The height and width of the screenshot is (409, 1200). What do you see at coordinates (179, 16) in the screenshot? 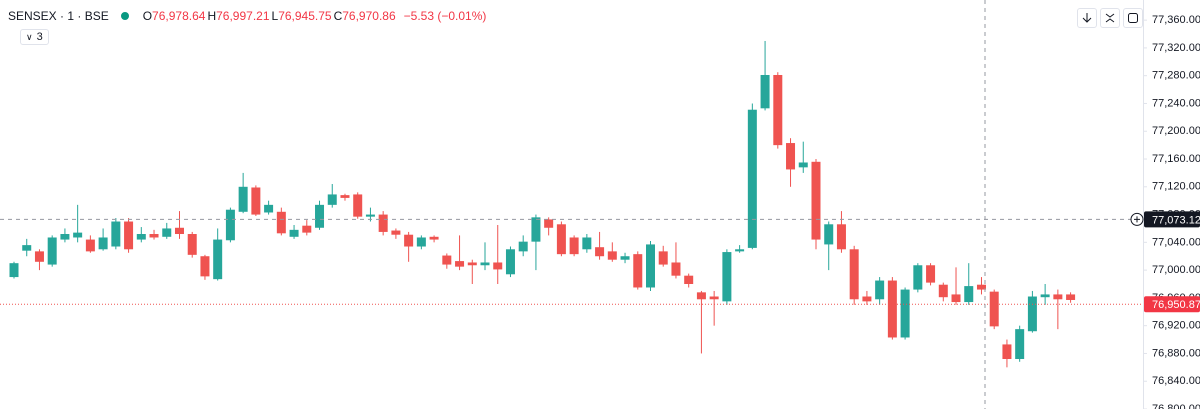
I see `ohlc-value: 76,978.64` at bounding box center [179, 16].